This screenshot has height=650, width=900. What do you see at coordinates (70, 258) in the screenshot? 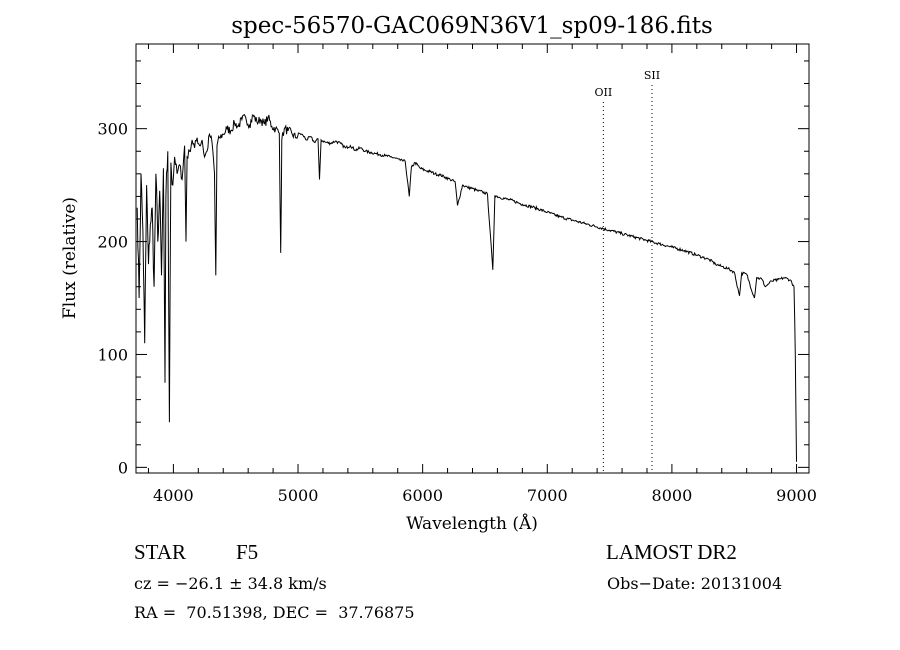
I see `y-axis-label: Flux (relative)` at bounding box center [70, 258].